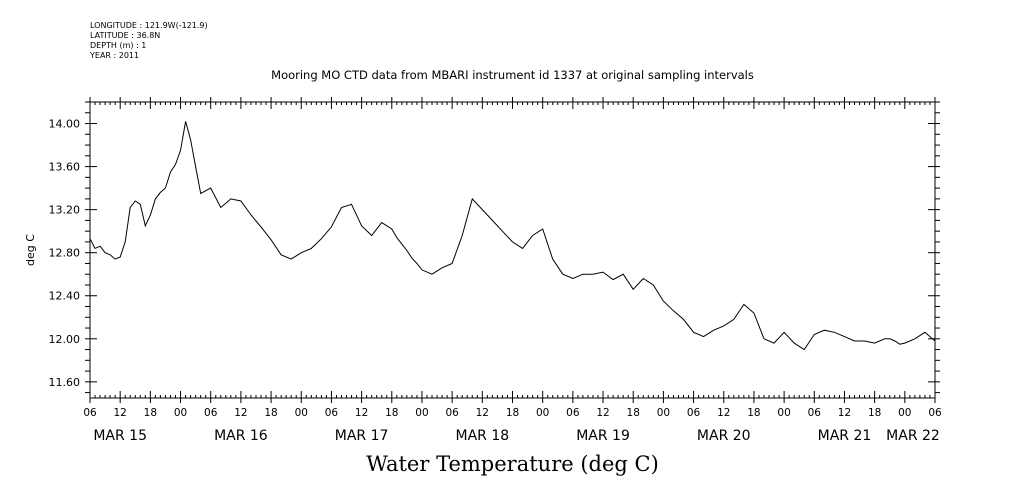 The height and width of the screenshot is (504, 1009). Describe the element at coordinates (30, 250) in the screenshot. I see `y-axis-label: deg C` at that location.